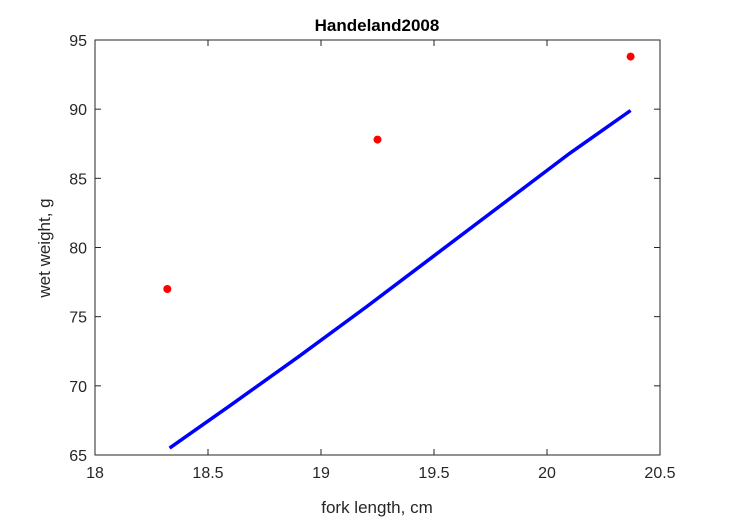 The height and width of the screenshot is (521, 729). Describe the element at coordinates (78, 456) in the screenshot. I see `y-tick-label: 65` at that location.